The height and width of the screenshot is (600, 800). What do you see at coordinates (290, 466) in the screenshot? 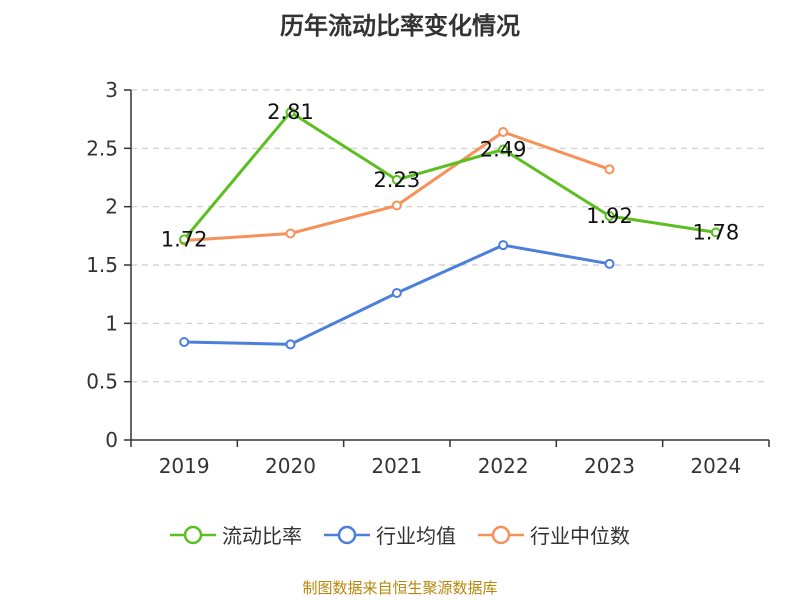
I see `x-tick-label: 2020` at bounding box center [290, 466].